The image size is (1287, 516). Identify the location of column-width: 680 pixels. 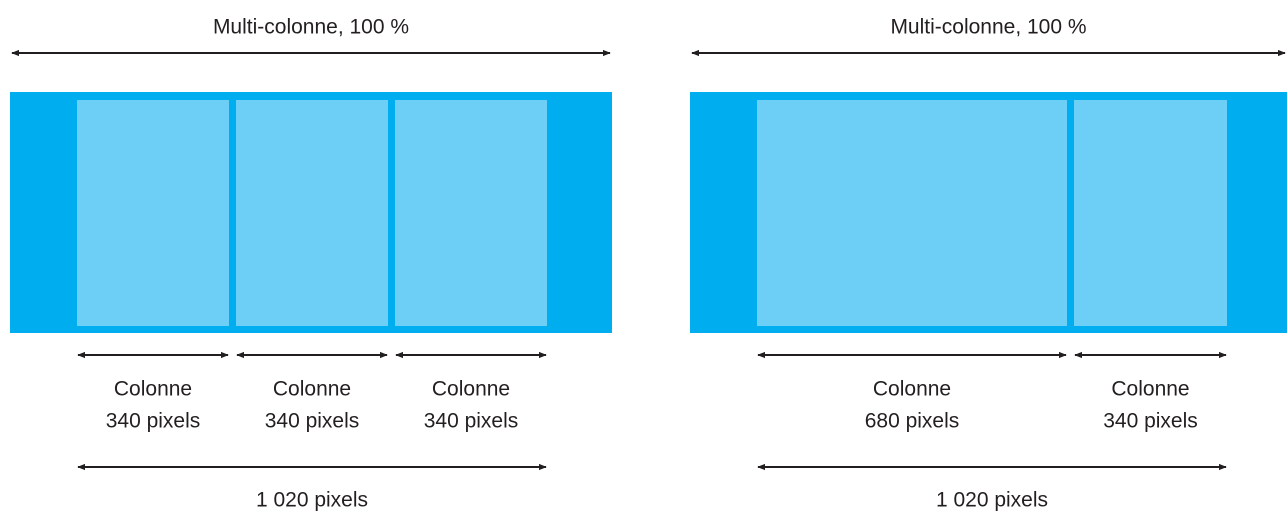
(912, 421).